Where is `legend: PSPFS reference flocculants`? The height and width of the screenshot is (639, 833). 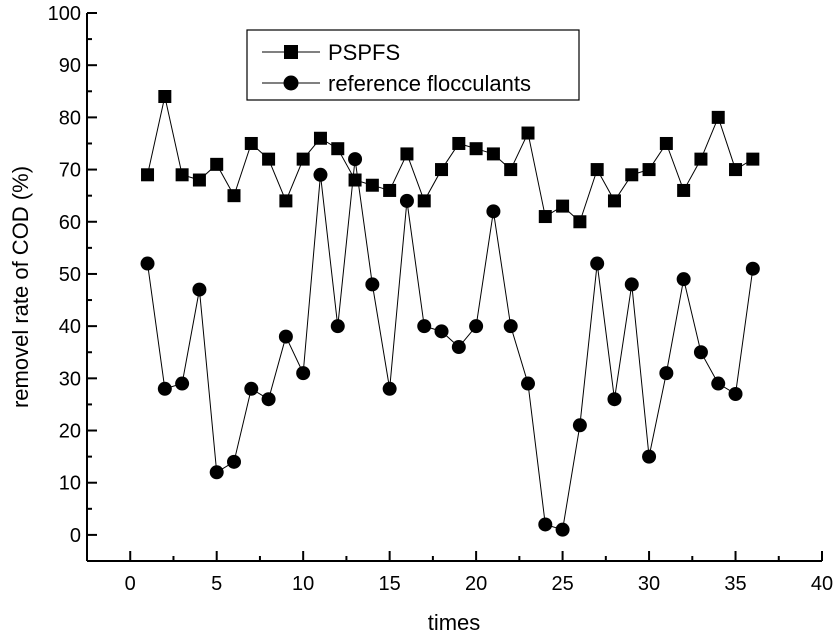
legend: PSPFS reference flocculants is located at coordinates (413, 65).